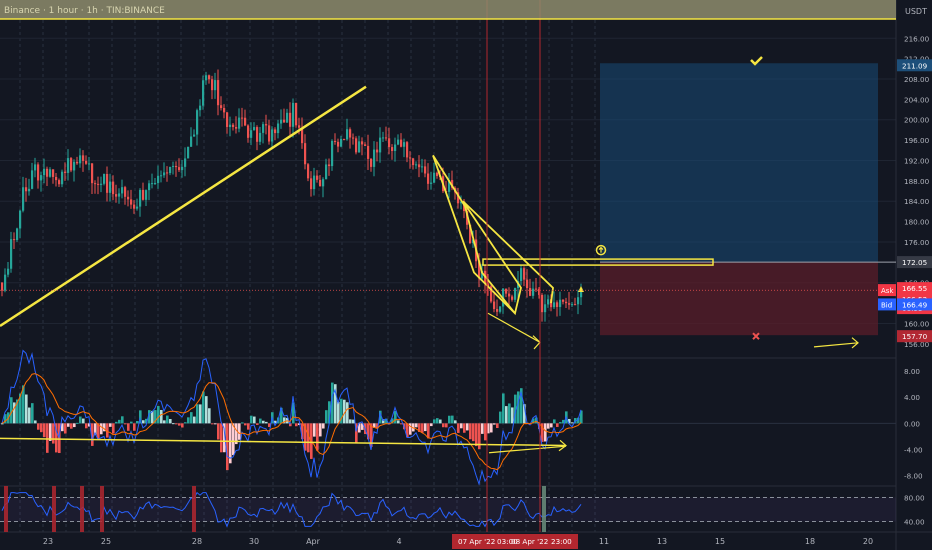 Image resolution: width=932 pixels, height=550 pixels. I want to click on time-highlight-label: 08 Apr '22, so click(529, 541).